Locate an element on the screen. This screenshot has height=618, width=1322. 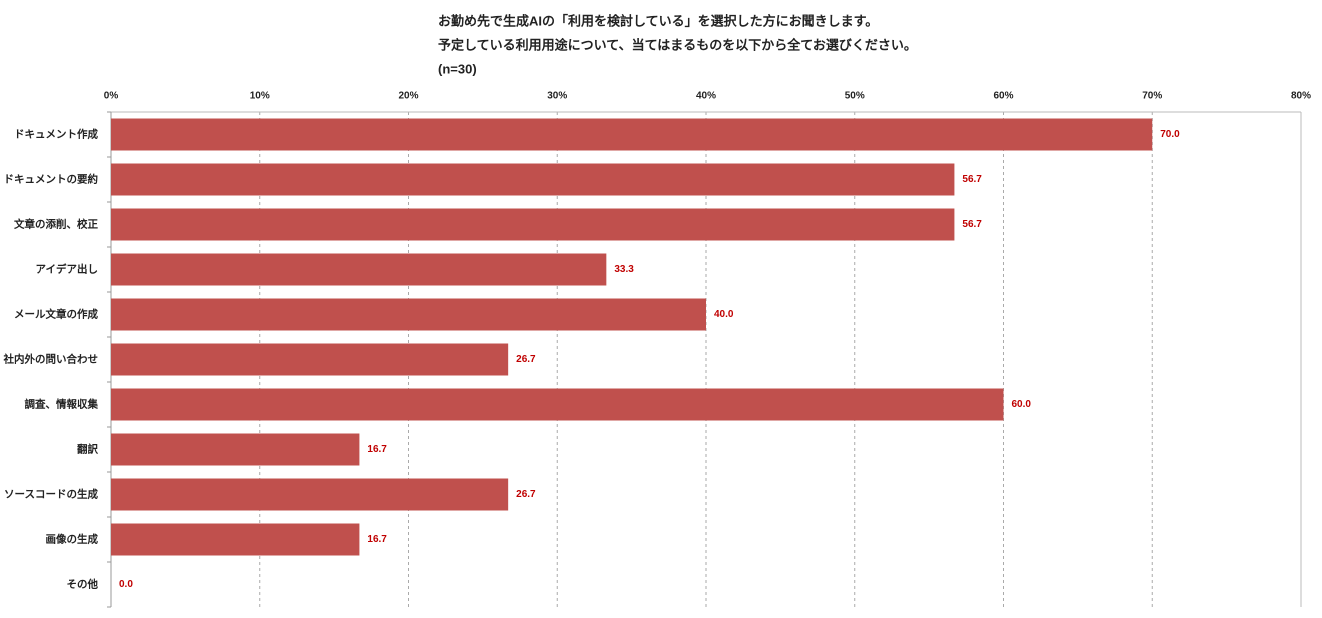
y-tick-label: 社内外の問い合わせ is located at coordinates (51, 358).